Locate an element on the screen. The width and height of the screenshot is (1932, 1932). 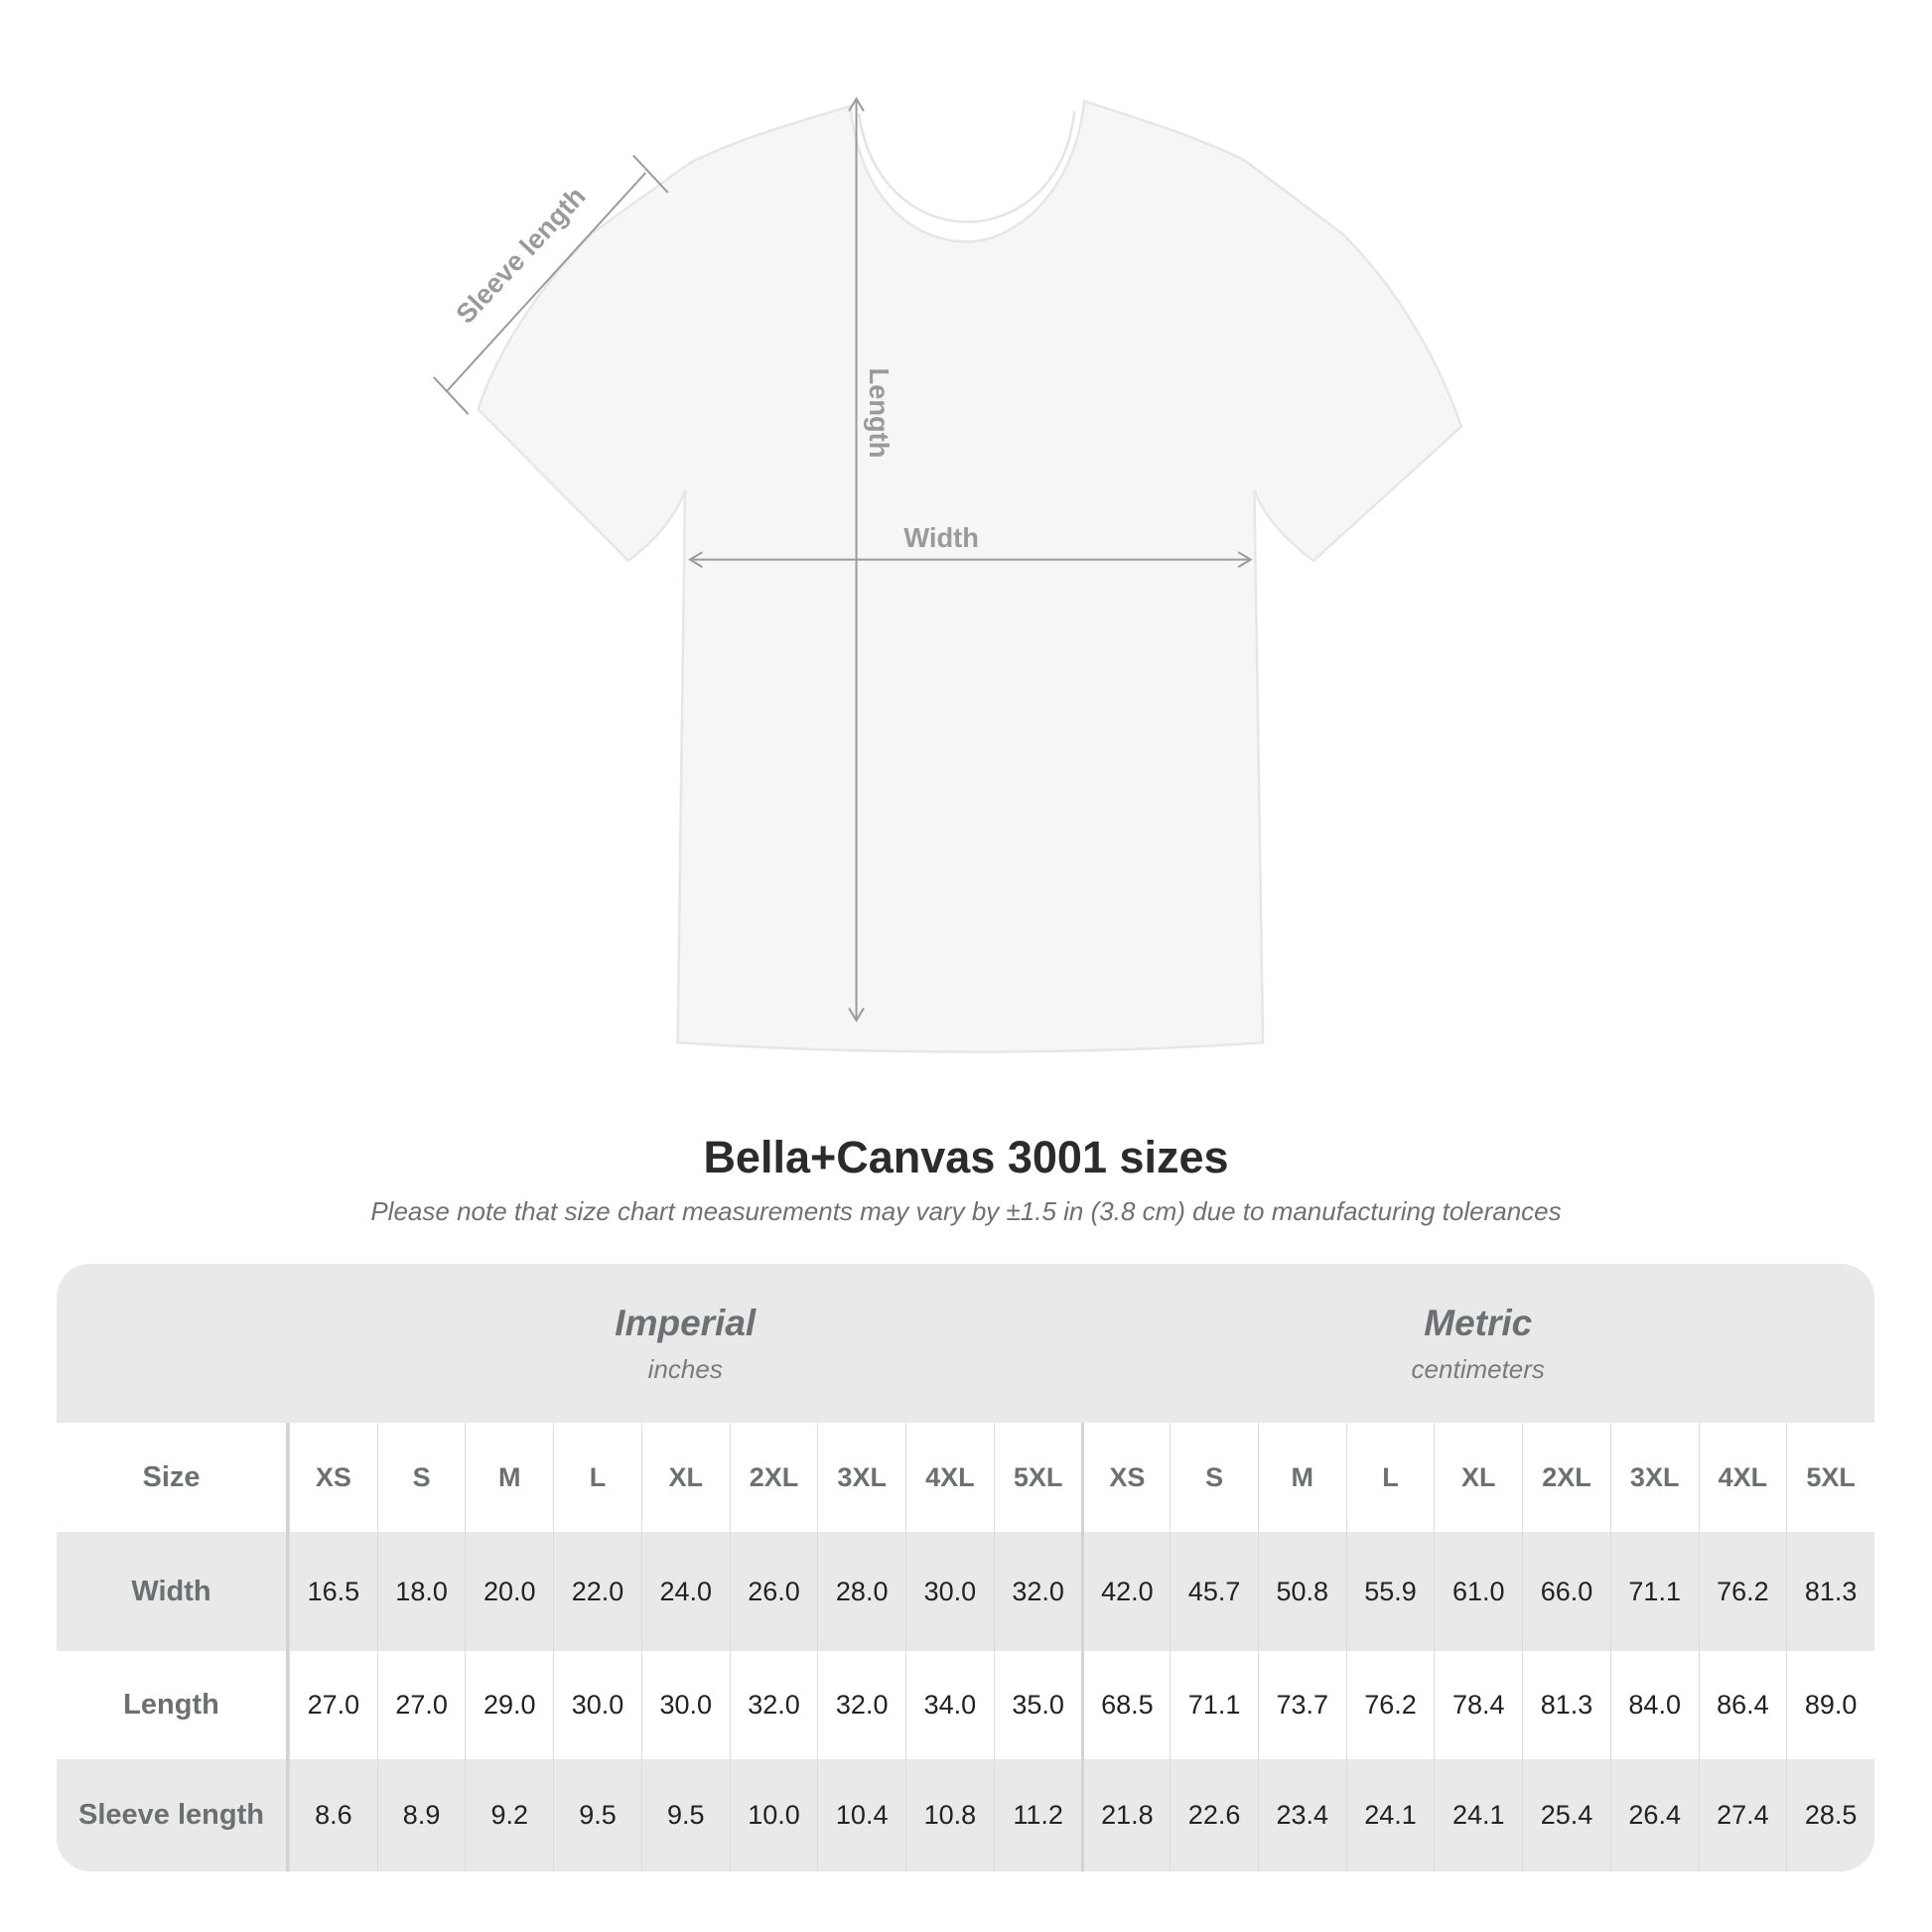
width-label: Width is located at coordinates (941, 537).